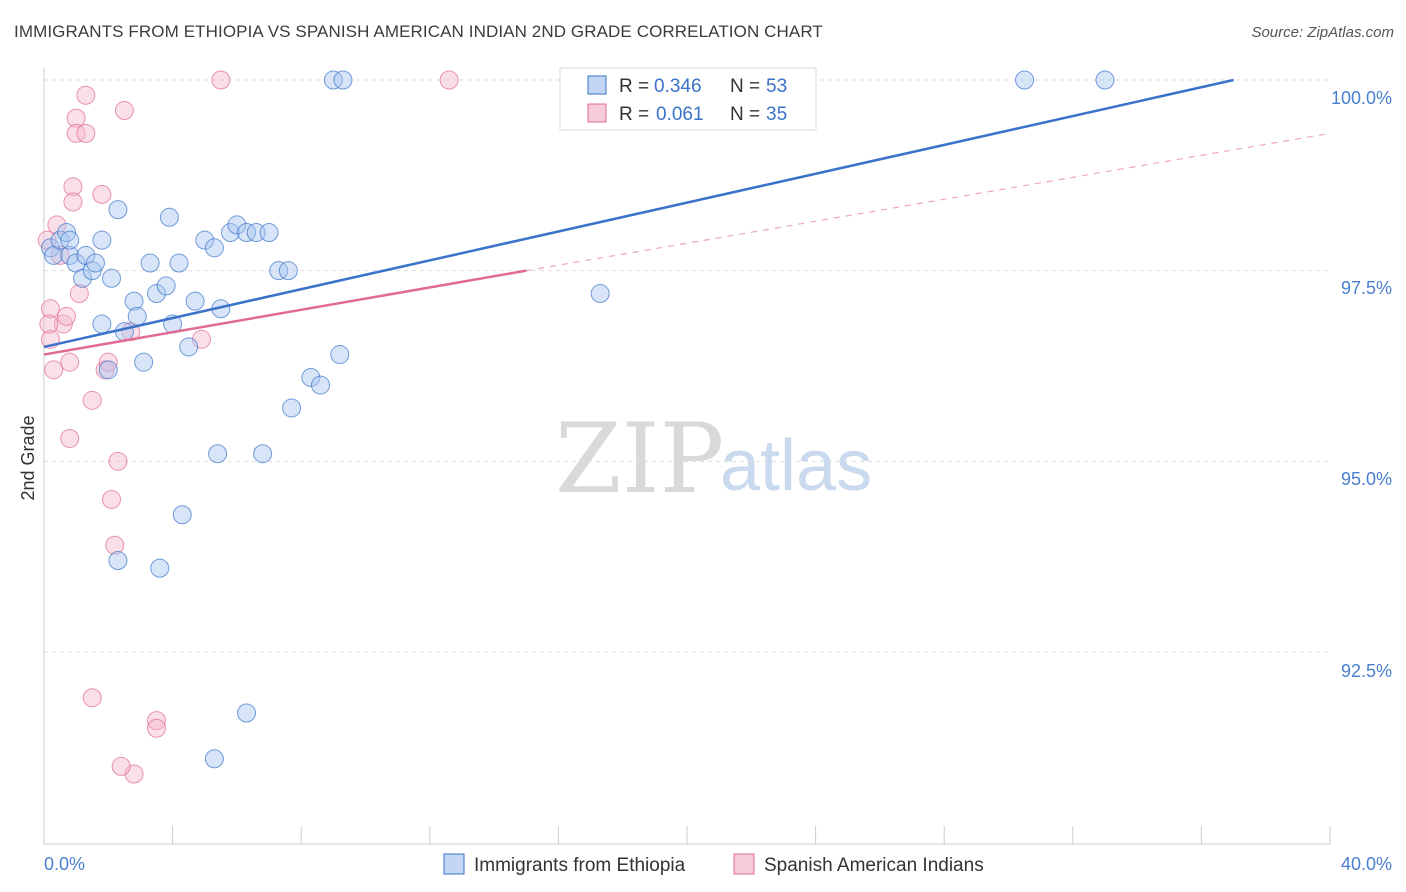  What do you see at coordinates (64, 864) in the screenshot?
I see `x-tick-label-min: 0.0%` at bounding box center [64, 864].